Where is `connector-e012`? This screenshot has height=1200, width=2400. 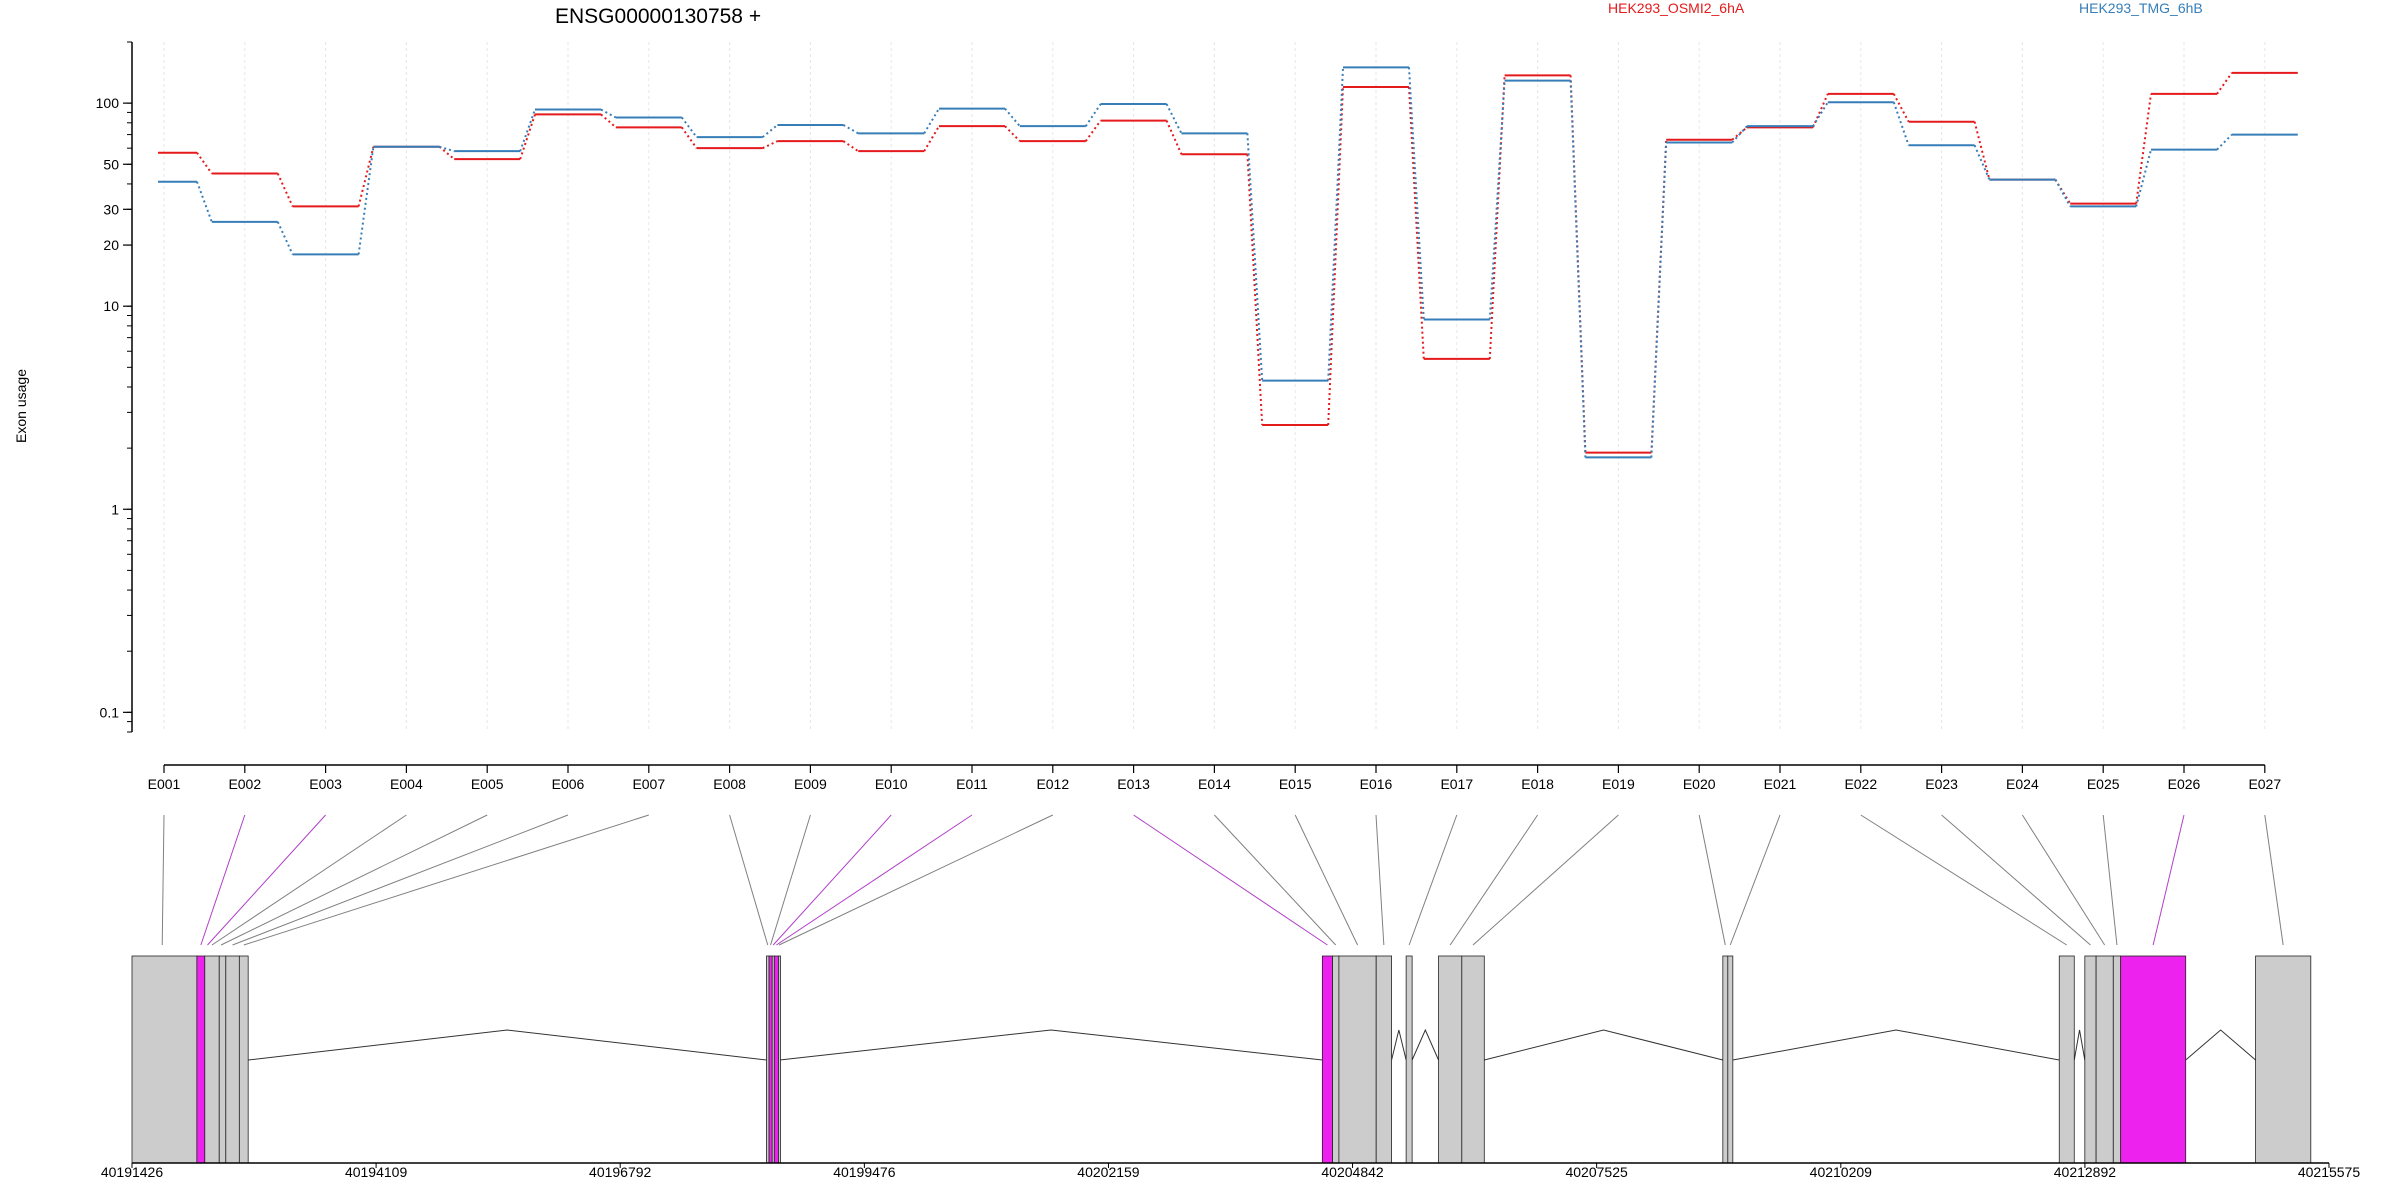
connector-e012 is located at coordinates (916, 880).